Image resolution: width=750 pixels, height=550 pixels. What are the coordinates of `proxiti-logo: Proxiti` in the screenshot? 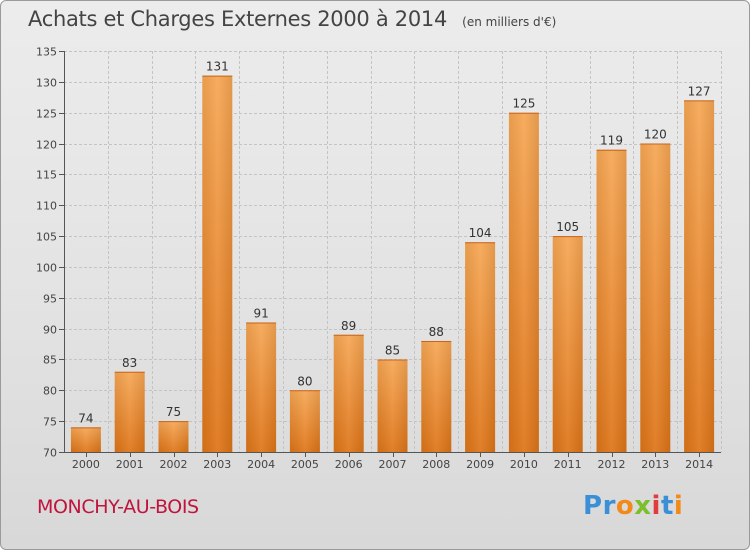 It's located at (633, 506).